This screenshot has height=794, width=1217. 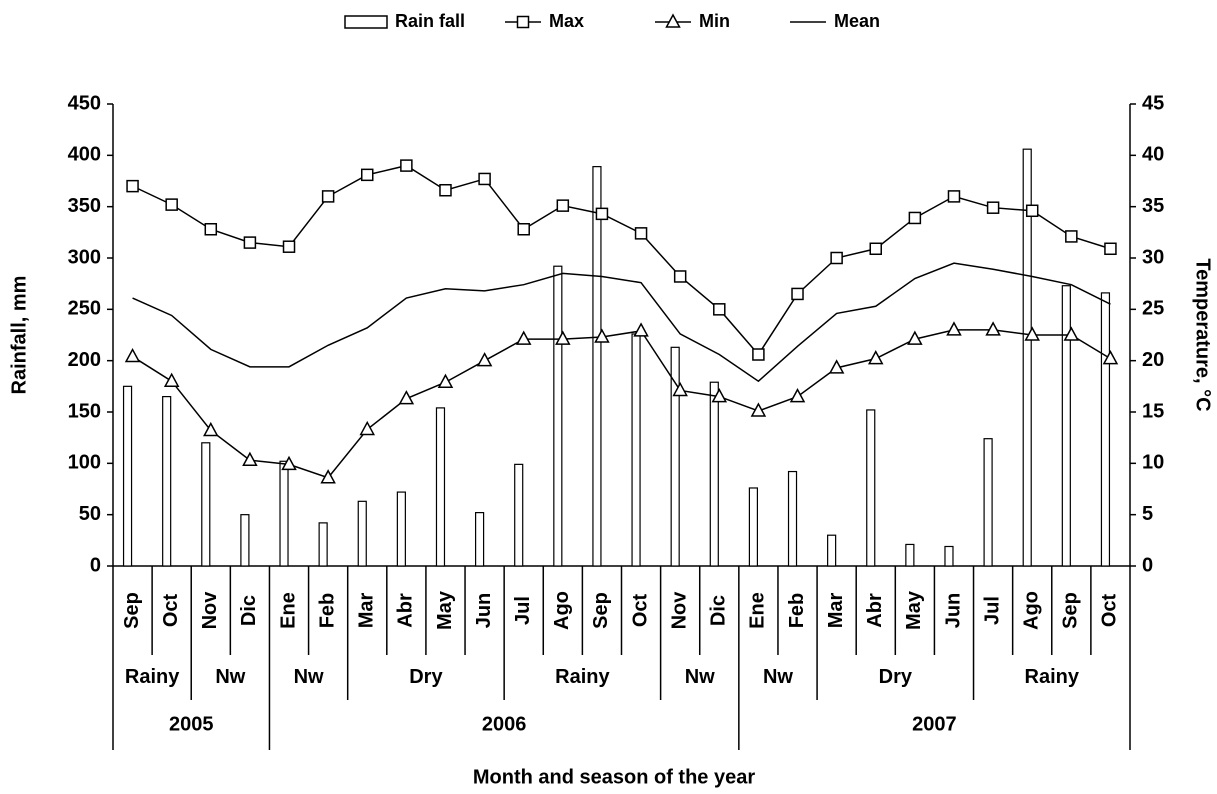 What do you see at coordinates (1147, 565) in the screenshot?
I see `y2-tick-label: 0` at bounding box center [1147, 565].